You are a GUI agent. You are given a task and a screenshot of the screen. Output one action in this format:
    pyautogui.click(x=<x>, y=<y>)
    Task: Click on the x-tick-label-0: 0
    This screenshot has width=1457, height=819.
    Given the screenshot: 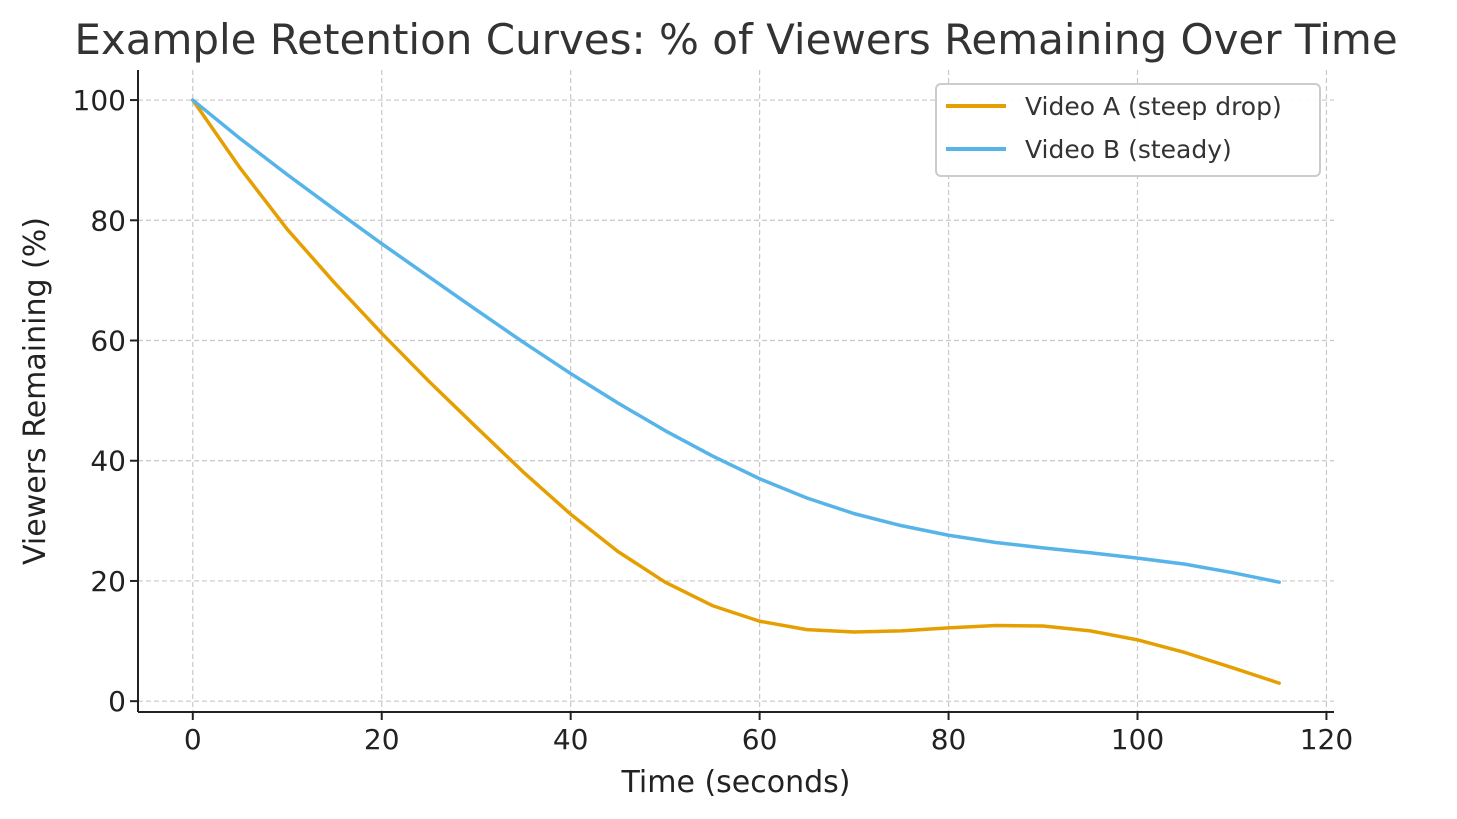 What is the action you would take?
    pyautogui.click(x=193, y=739)
    